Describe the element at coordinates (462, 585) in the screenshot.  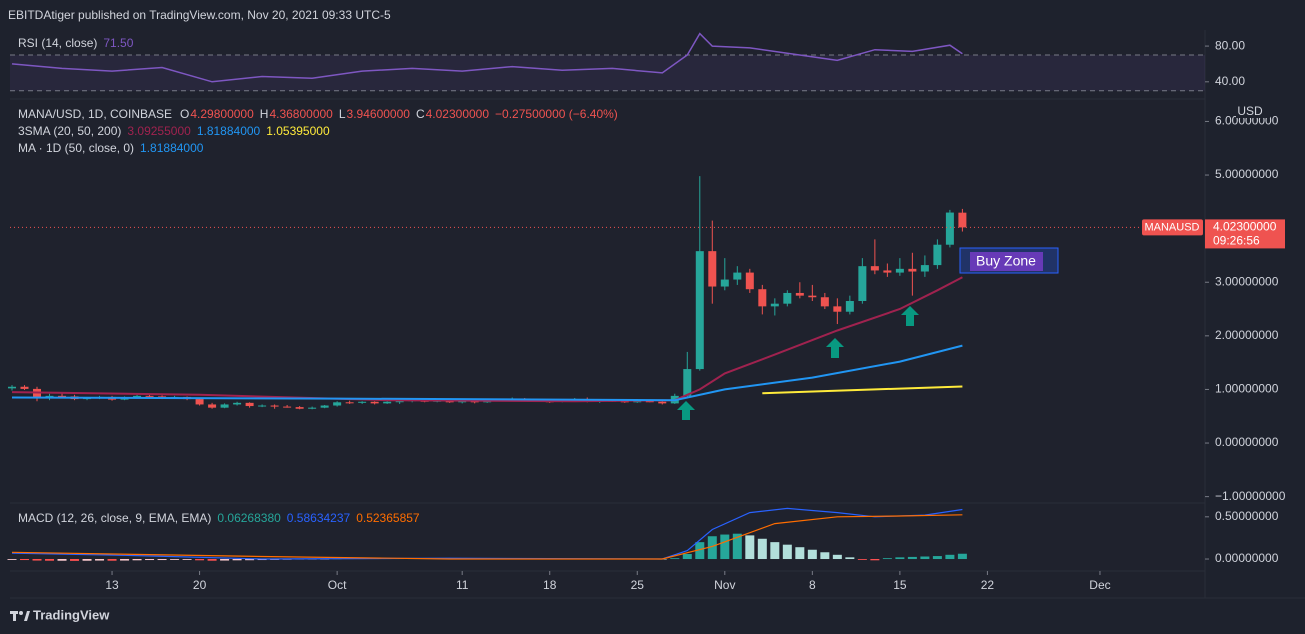
I see `x-tick-label: 11` at that location.